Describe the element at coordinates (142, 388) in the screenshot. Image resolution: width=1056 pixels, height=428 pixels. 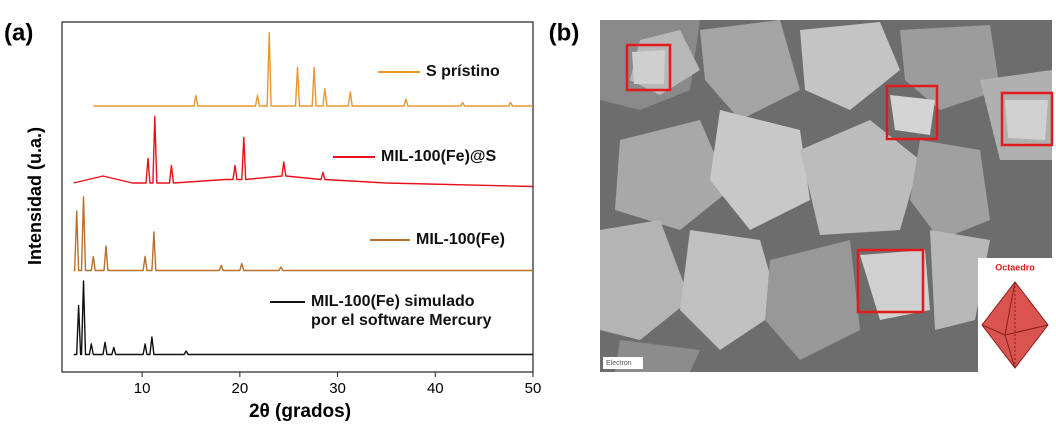
I see `x-tick-label: 10` at that location.